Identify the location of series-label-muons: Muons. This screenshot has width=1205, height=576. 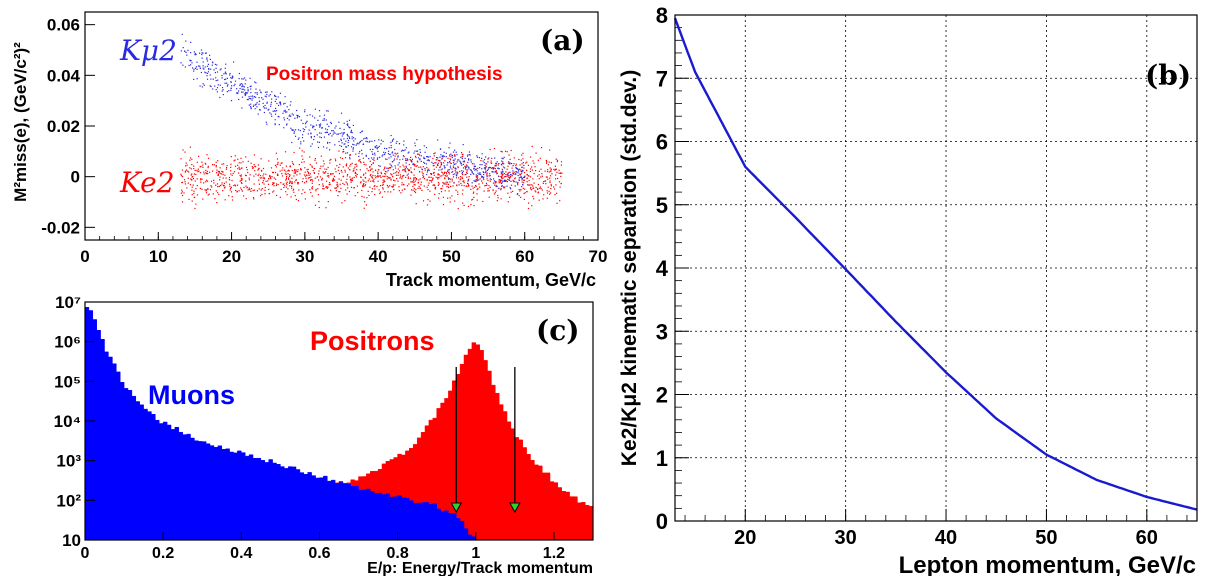
(191, 395).